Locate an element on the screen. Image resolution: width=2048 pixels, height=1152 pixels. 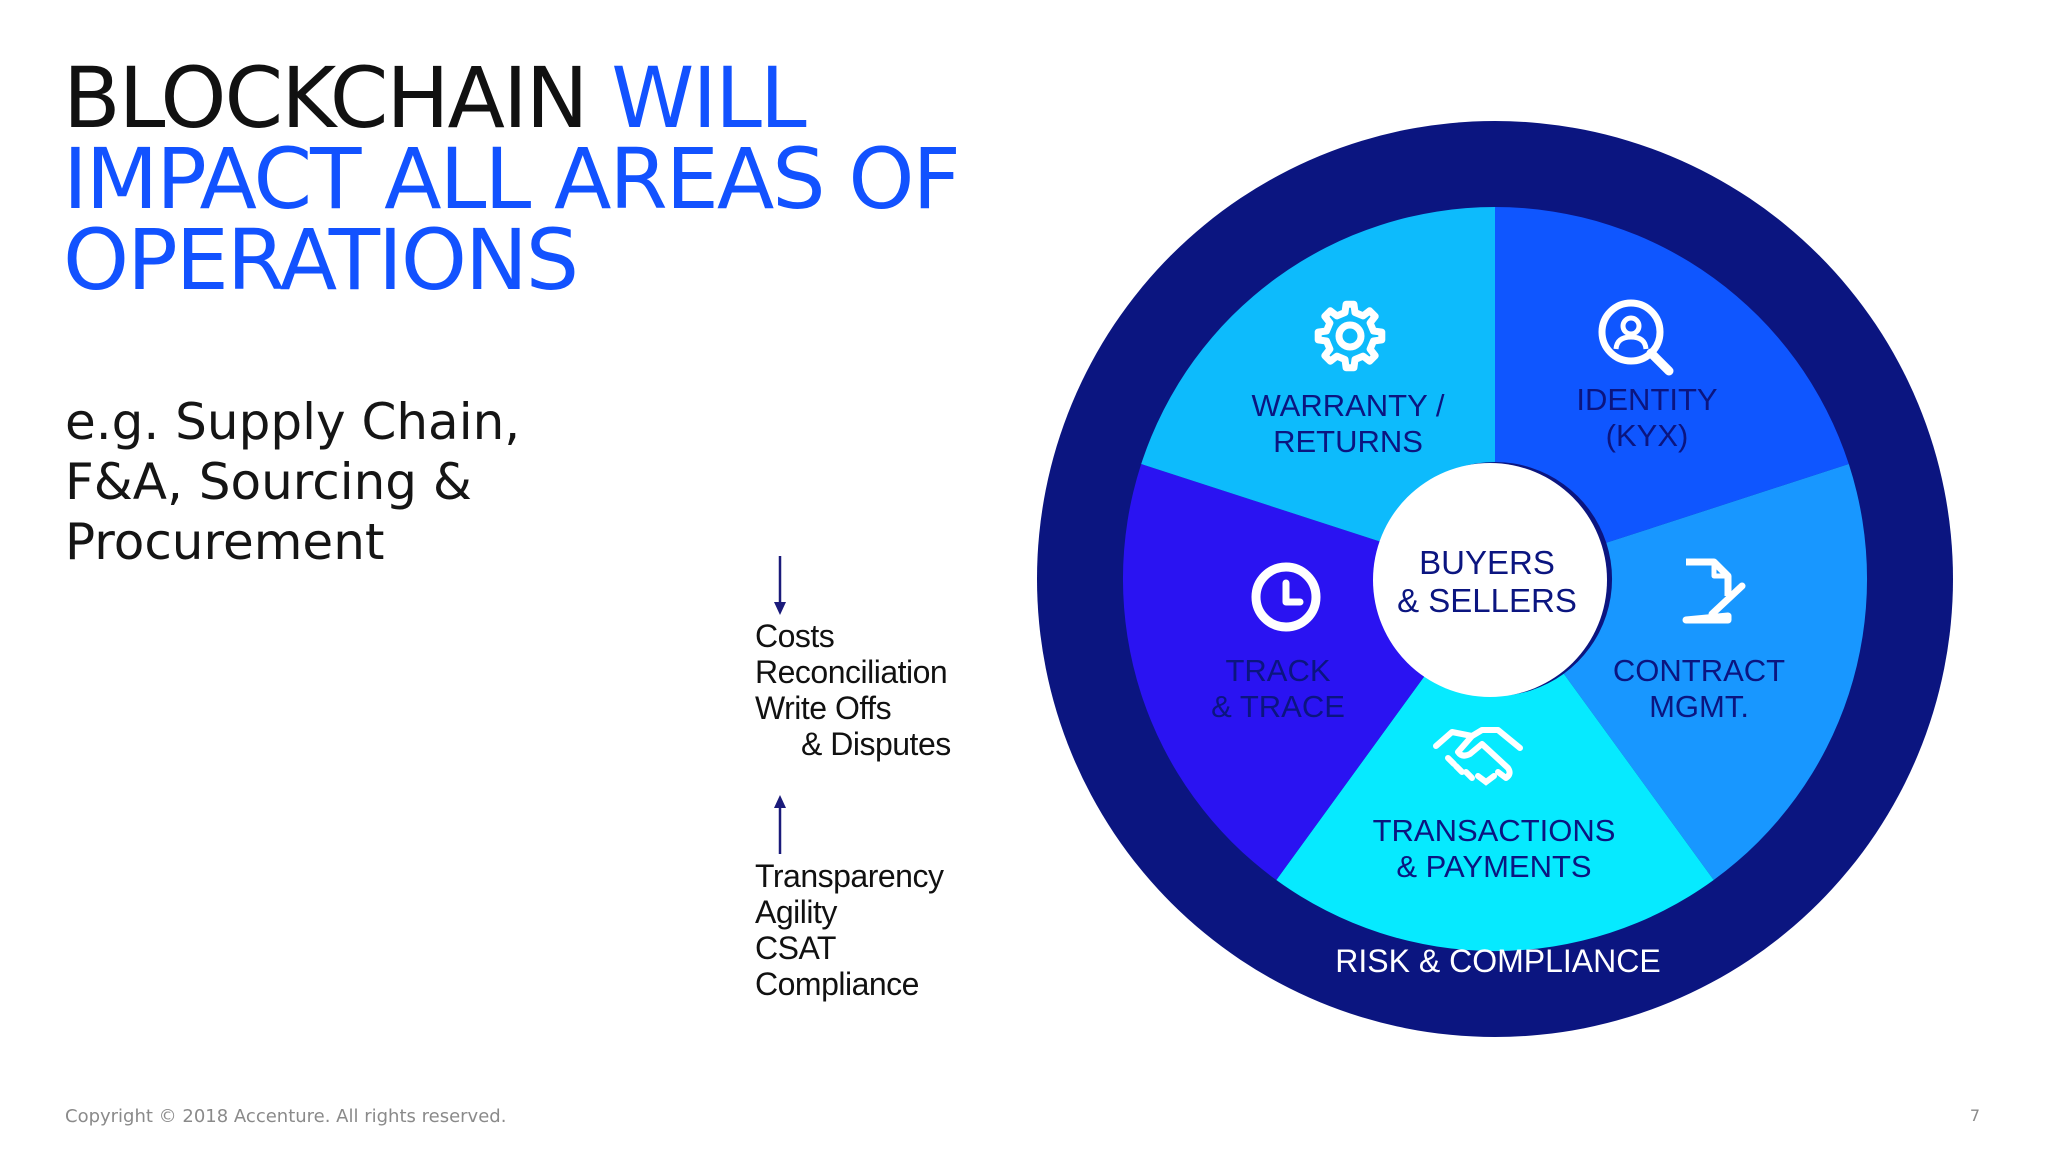
segment-transactions-payments is located at coordinates (1274, 672).